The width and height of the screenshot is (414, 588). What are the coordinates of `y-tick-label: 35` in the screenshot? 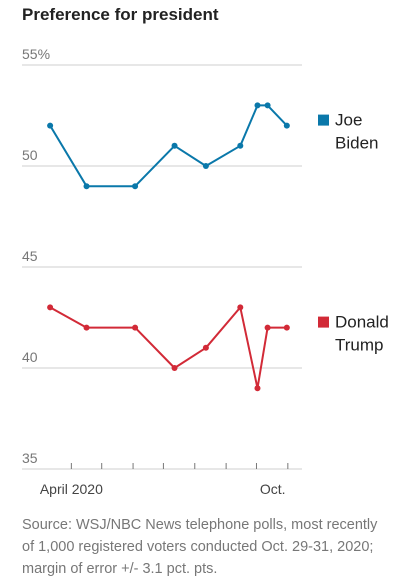 It's located at (30, 458).